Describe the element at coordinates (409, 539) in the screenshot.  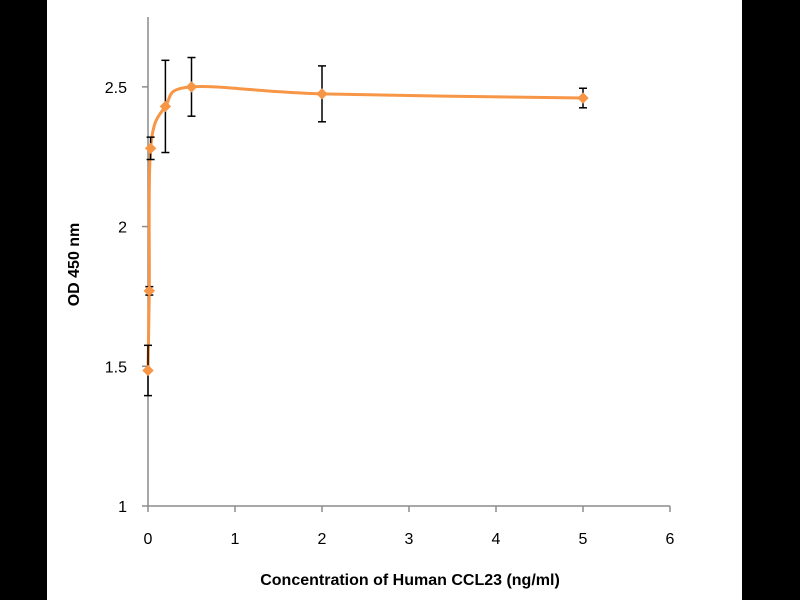
I see `x-tick-label: 3` at that location.